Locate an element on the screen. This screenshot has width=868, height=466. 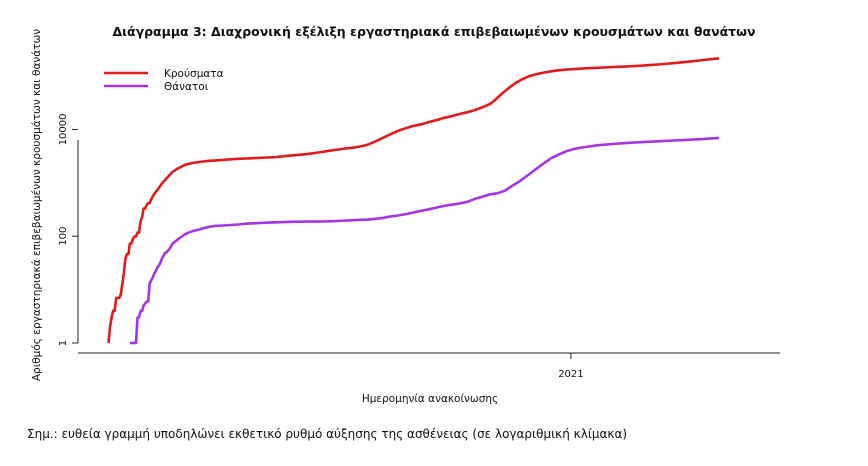
x-tick-label: 2021 is located at coordinates (570, 374).